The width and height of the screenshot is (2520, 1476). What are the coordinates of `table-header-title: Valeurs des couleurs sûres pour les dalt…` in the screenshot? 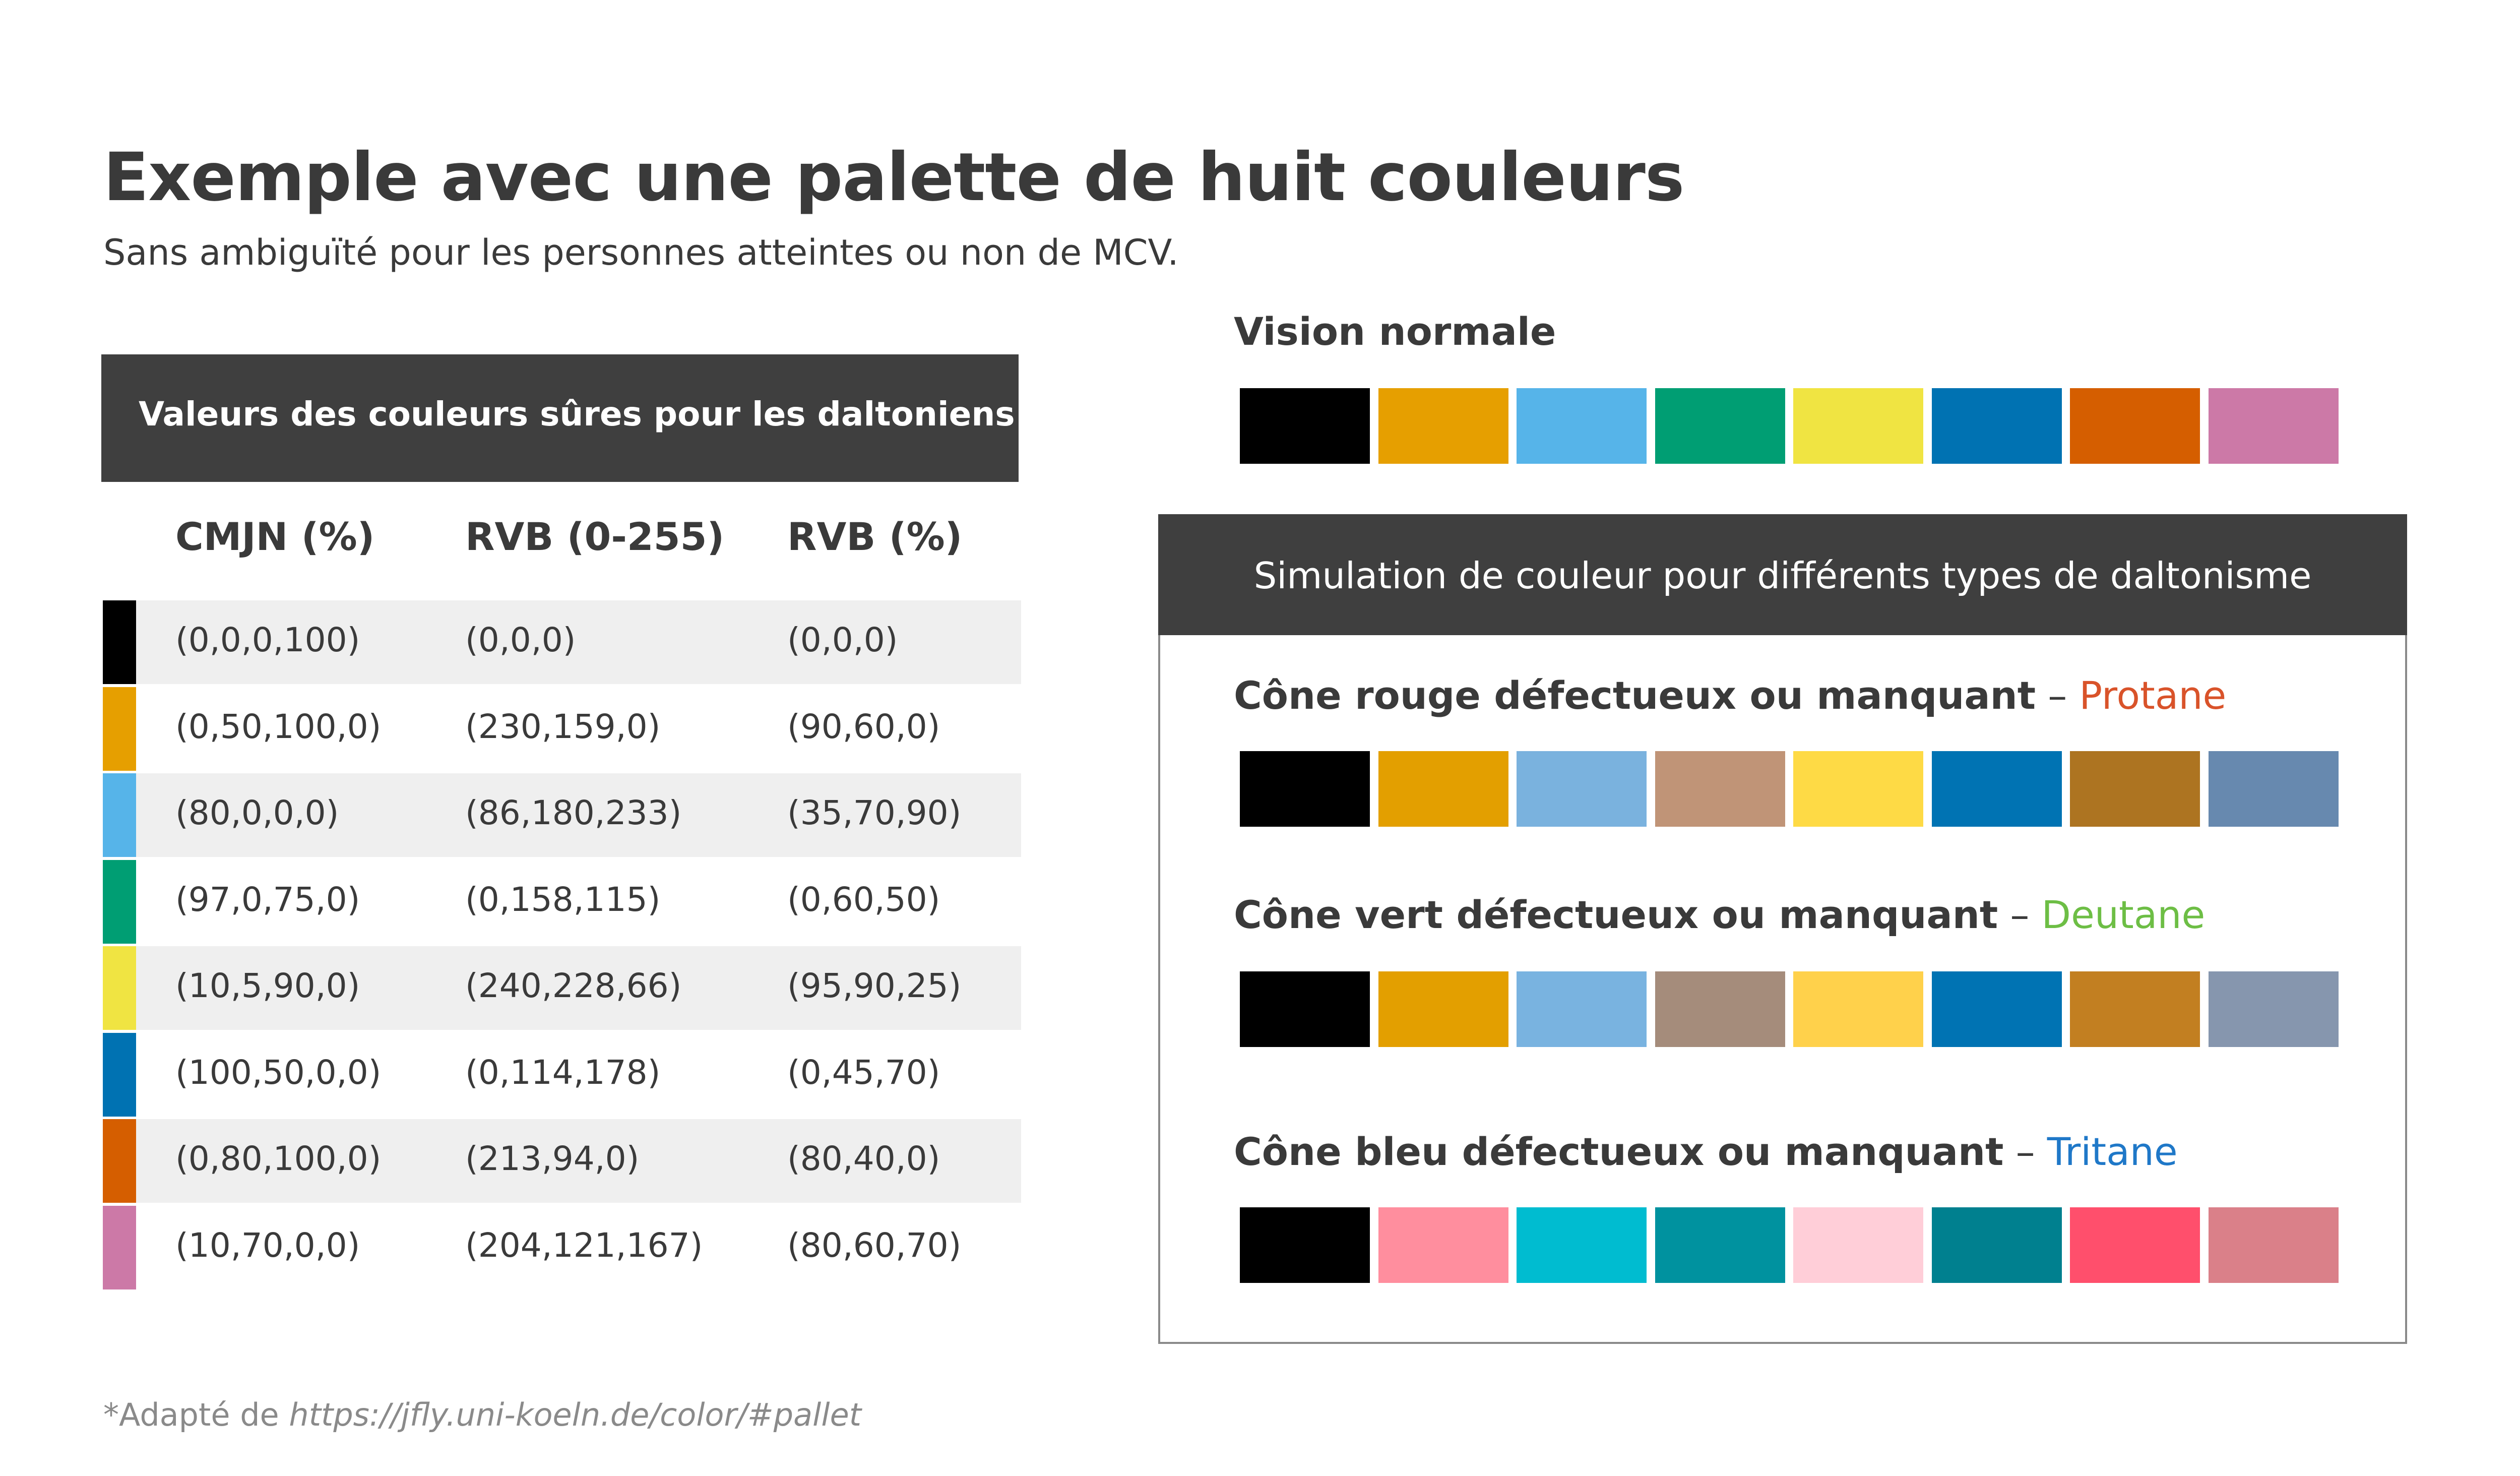 It's located at (577, 414).